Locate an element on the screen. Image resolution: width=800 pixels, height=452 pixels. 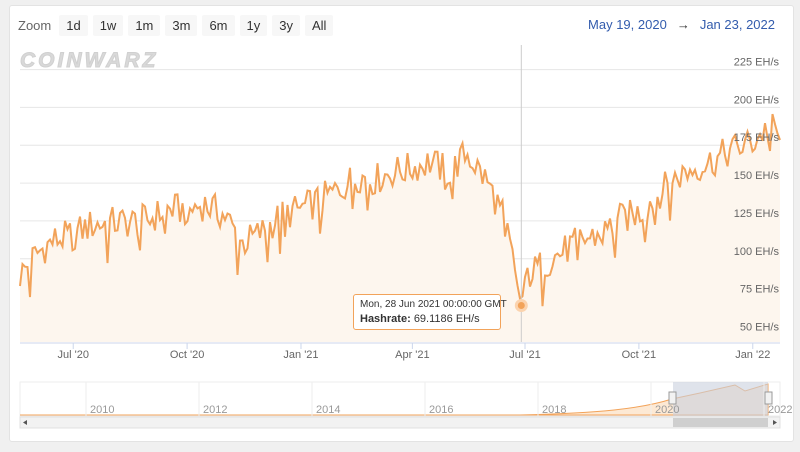
range-to-input: Jan 23, 2022 is located at coordinates (737, 24).